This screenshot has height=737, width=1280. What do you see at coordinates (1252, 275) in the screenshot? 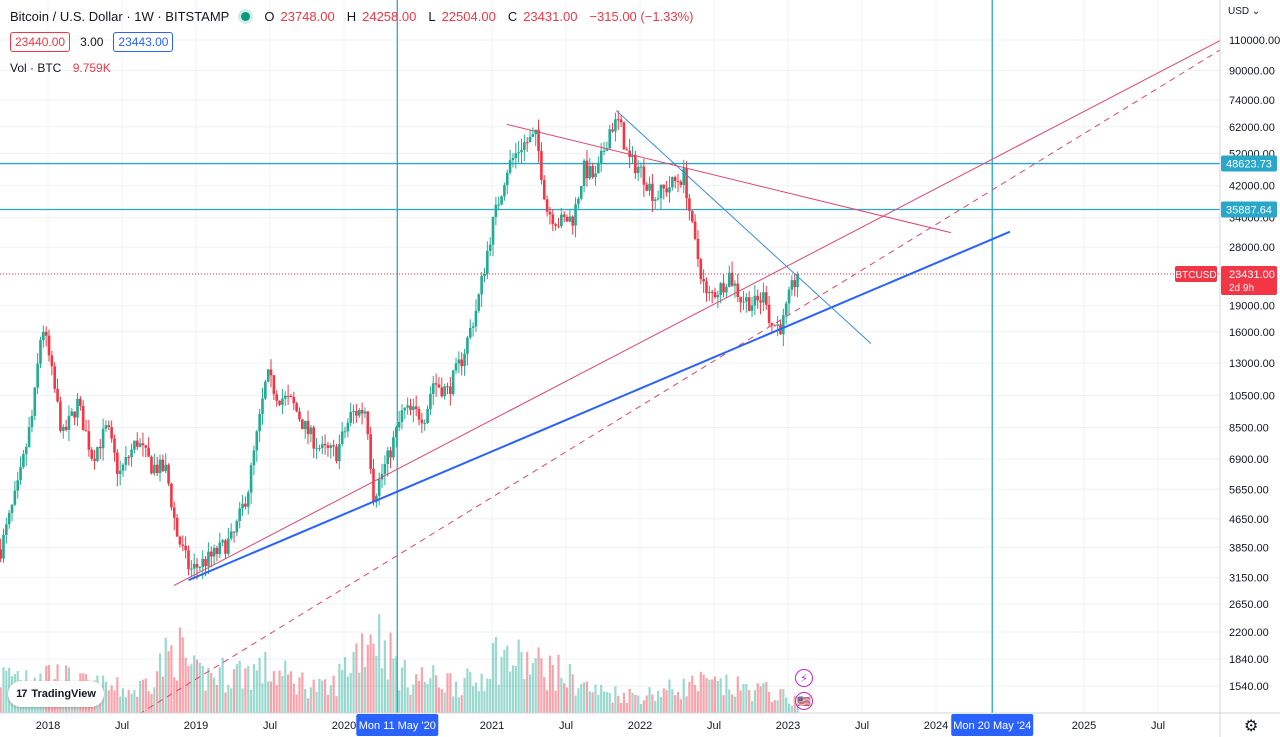
I see `current-price-label: 23431.00` at bounding box center [1252, 275].